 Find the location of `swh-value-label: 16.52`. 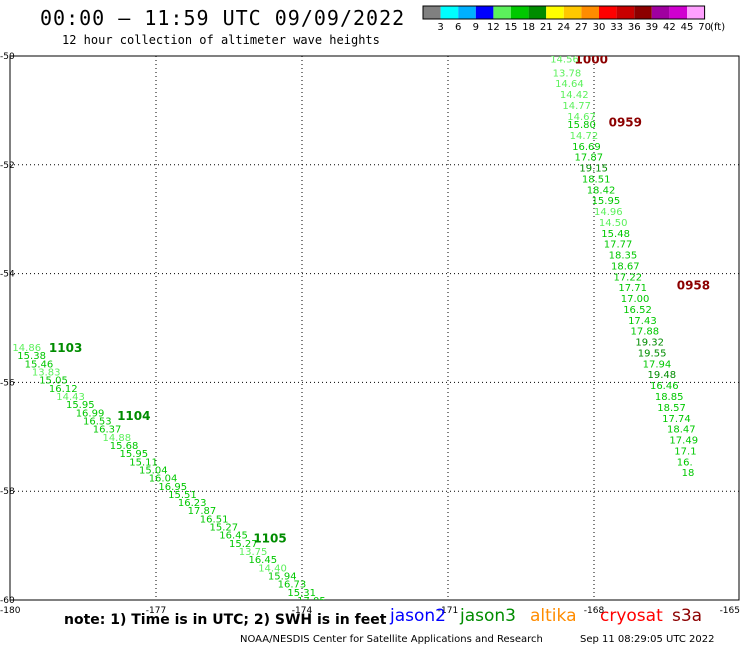

swh-value-label: 16.52 is located at coordinates (637, 310).